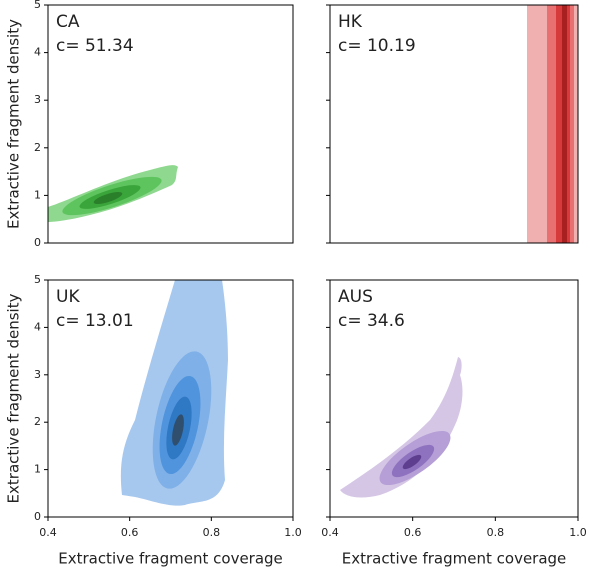  Describe the element at coordinates (377, 46) in the screenshot. I see `panel-annotation: c= 10.19` at that location.